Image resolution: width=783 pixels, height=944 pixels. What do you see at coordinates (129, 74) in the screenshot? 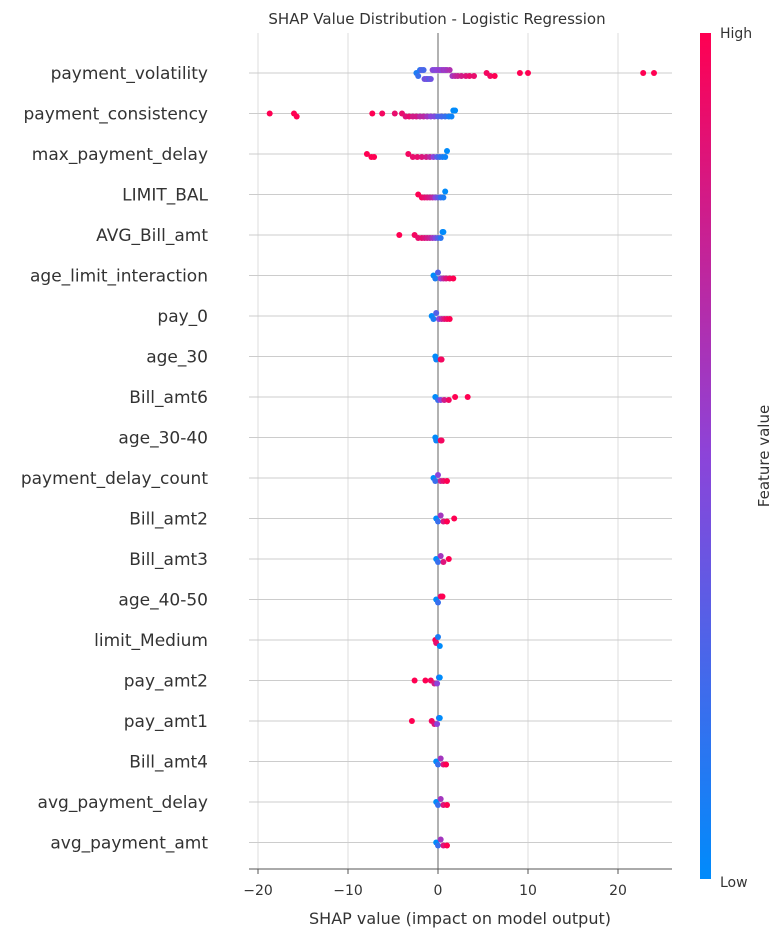
I see `feature-label: payment_volatility` at bounding box center [129, 74].